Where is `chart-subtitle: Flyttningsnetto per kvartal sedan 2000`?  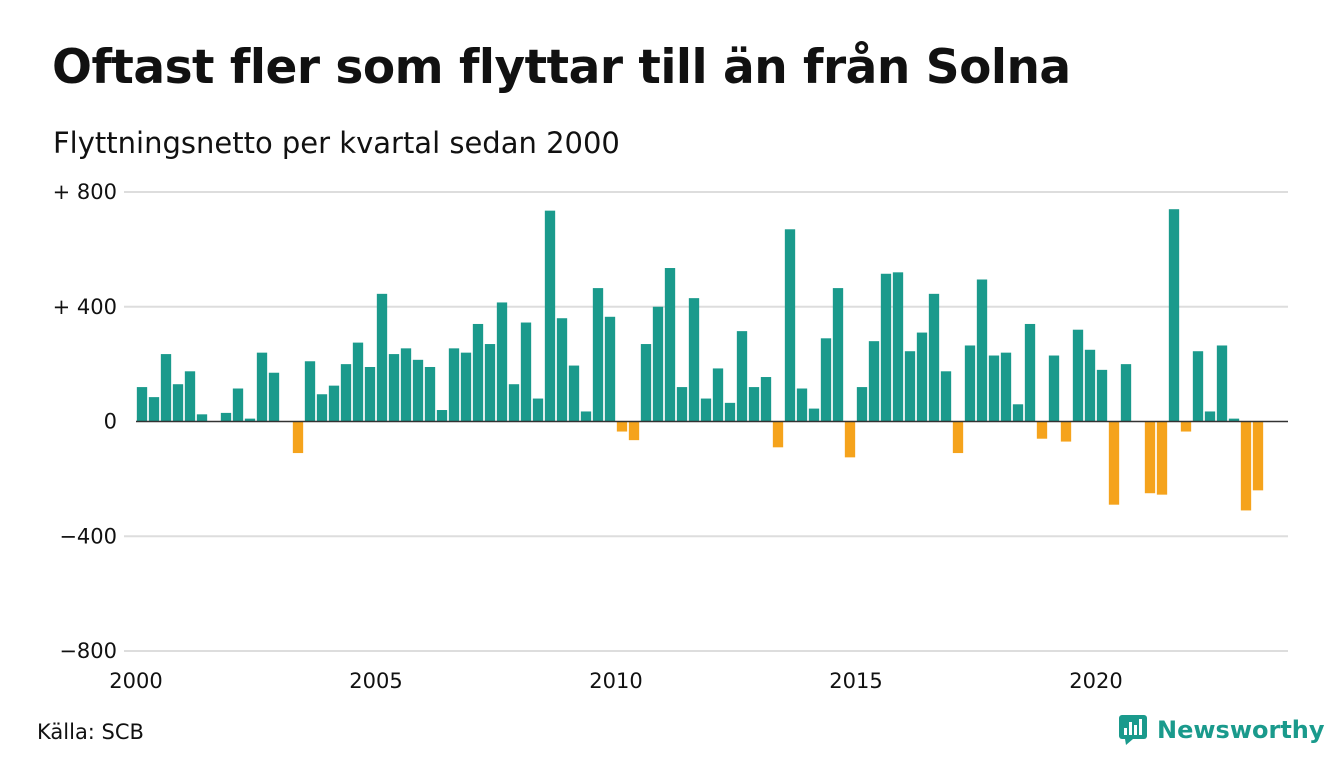
chart-subtitle: Flyttningsnetto per kvartal sedan 2000 is located at coordinates (336, 143).